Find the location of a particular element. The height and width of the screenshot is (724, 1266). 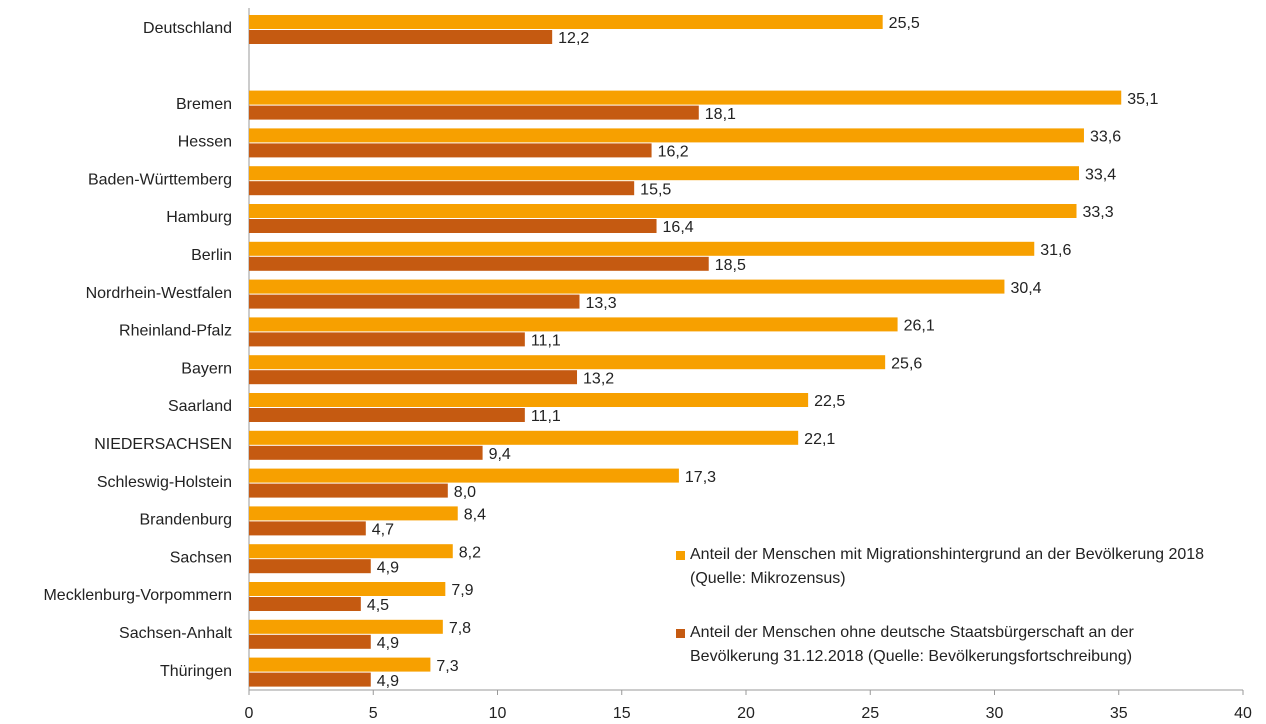

value-label: 16,2 is located at coordinates (673, 152).